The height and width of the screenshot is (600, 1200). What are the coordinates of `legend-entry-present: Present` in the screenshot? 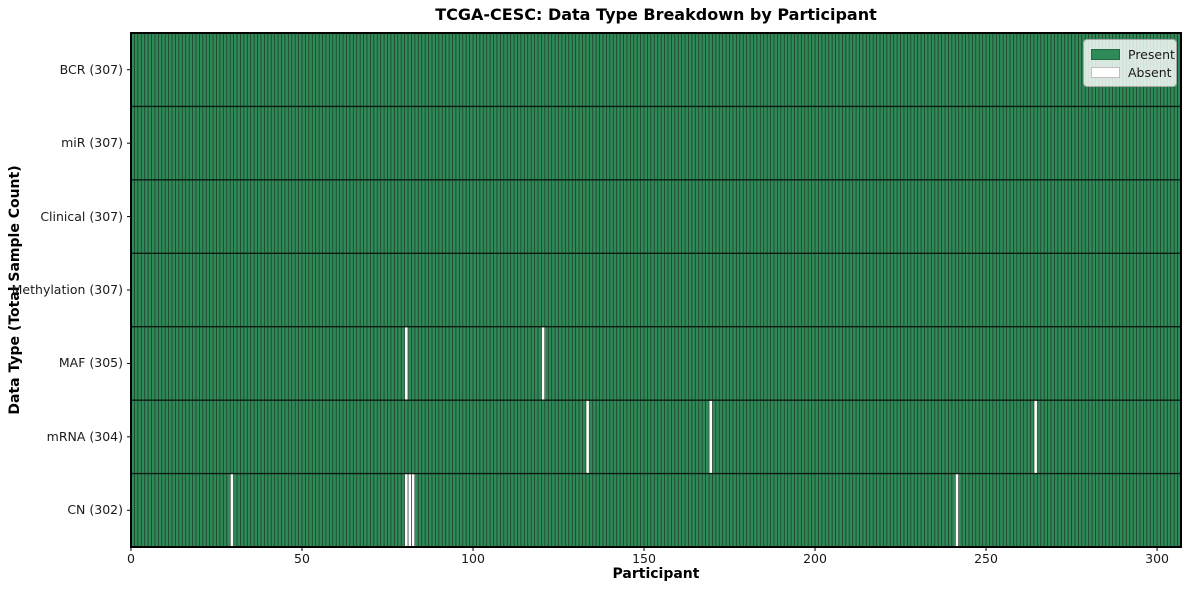 It's located at (1133, 54).